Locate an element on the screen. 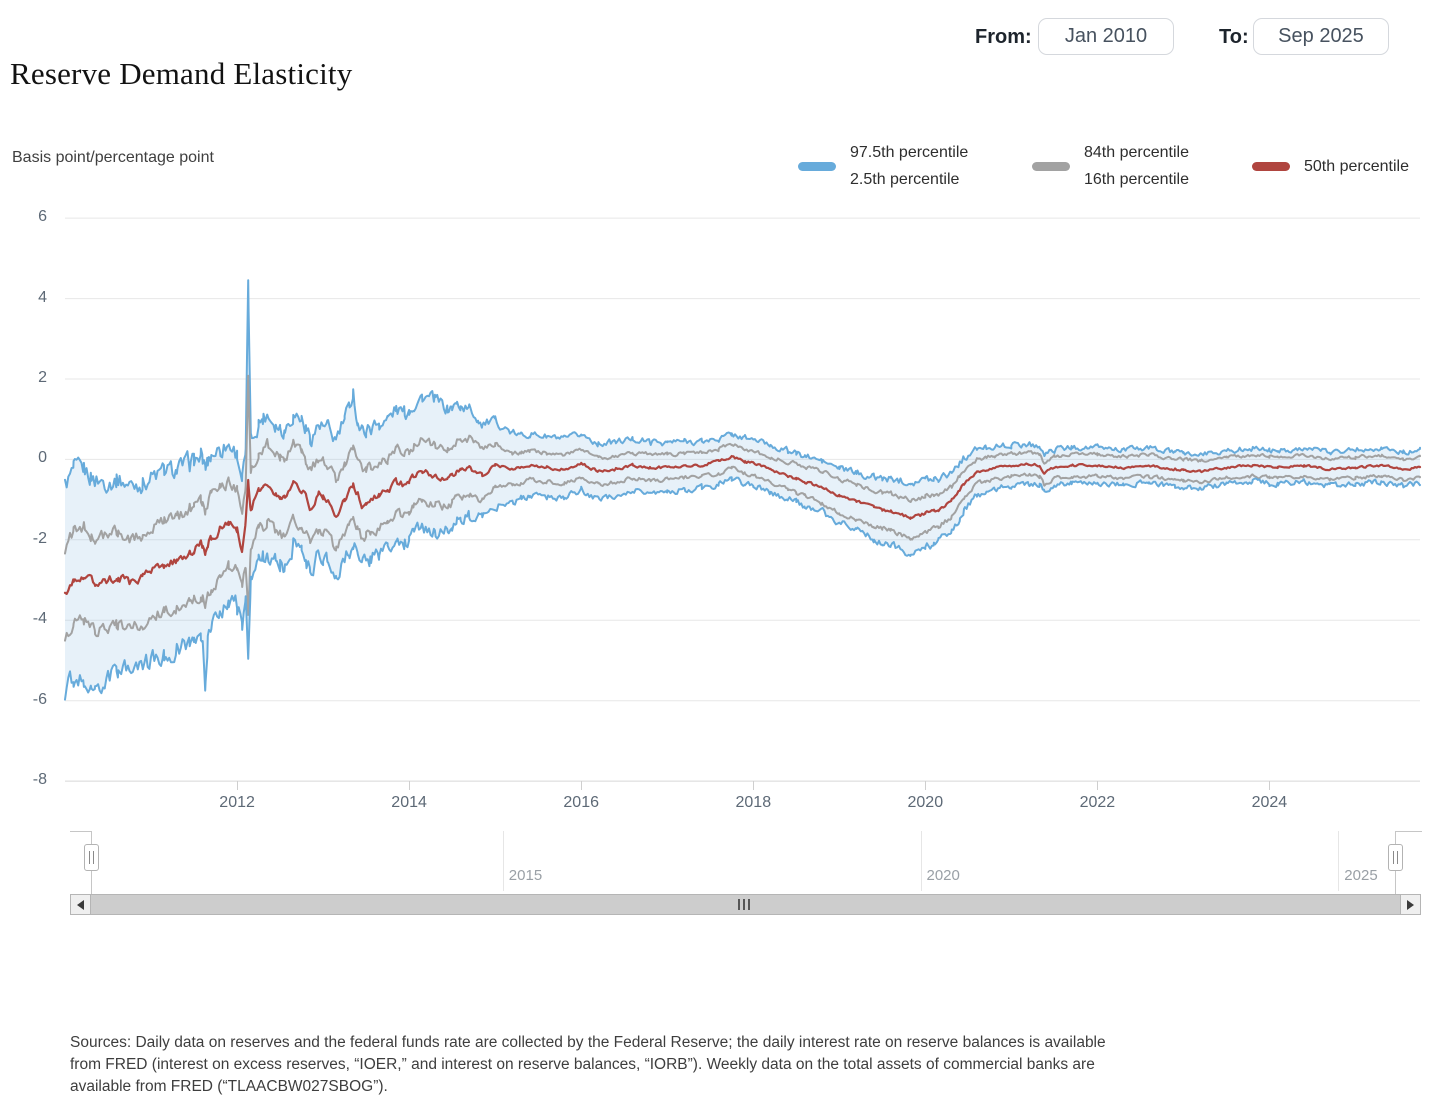 Image resolution: width=1434 pixels, height=1109 pixels. series-line-50th-percentile is located at coordinates (742, 525).